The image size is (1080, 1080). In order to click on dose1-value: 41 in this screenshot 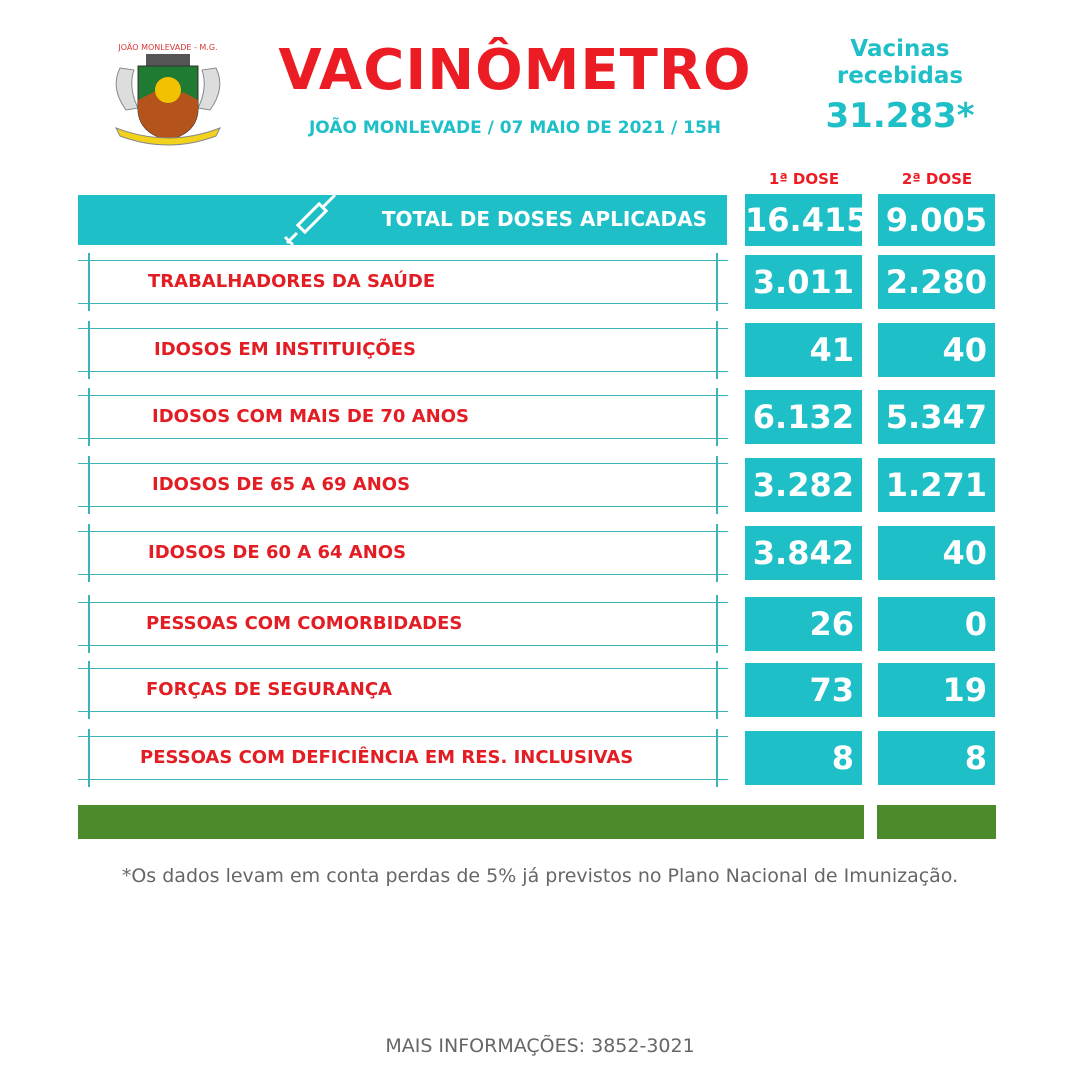, I will do `click(803, 350)`.